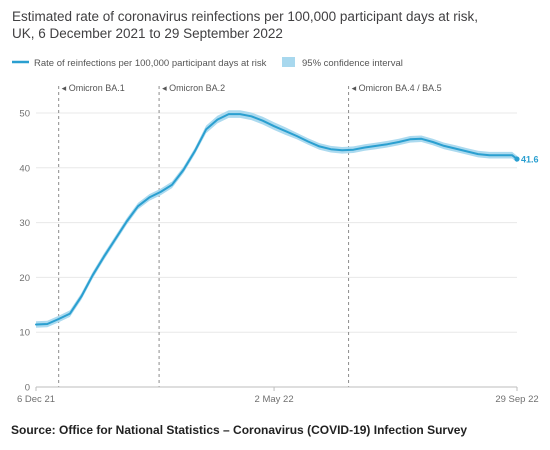  What do you see at coordinates (24, 278) in the screenshot?
I see `y-tick-label-20: 20` at bounding box center [24, 278].